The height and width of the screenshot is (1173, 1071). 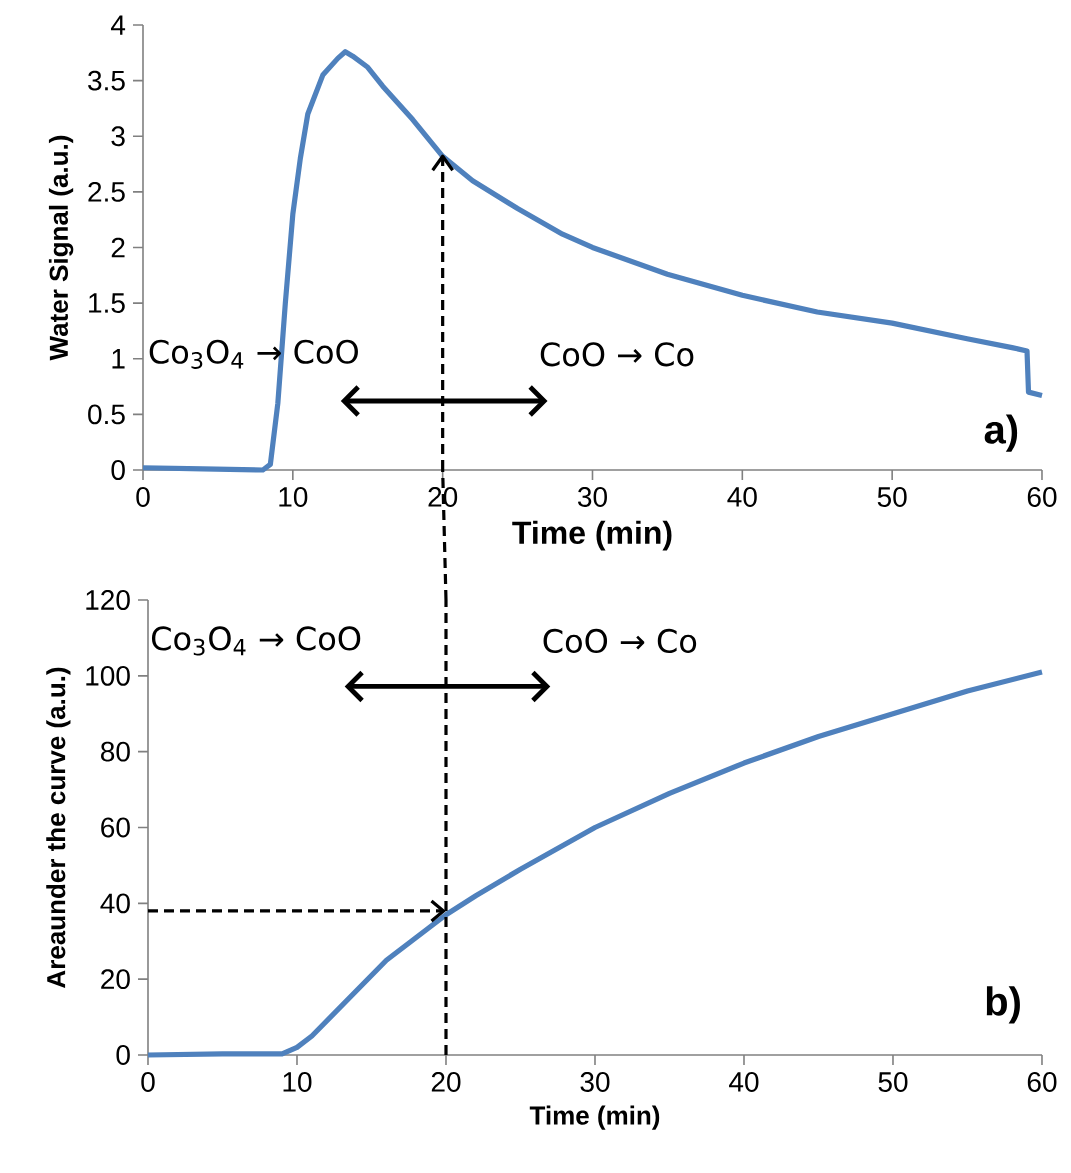 I want to click on y-tick-label: 100, so click(x=108, y=675).